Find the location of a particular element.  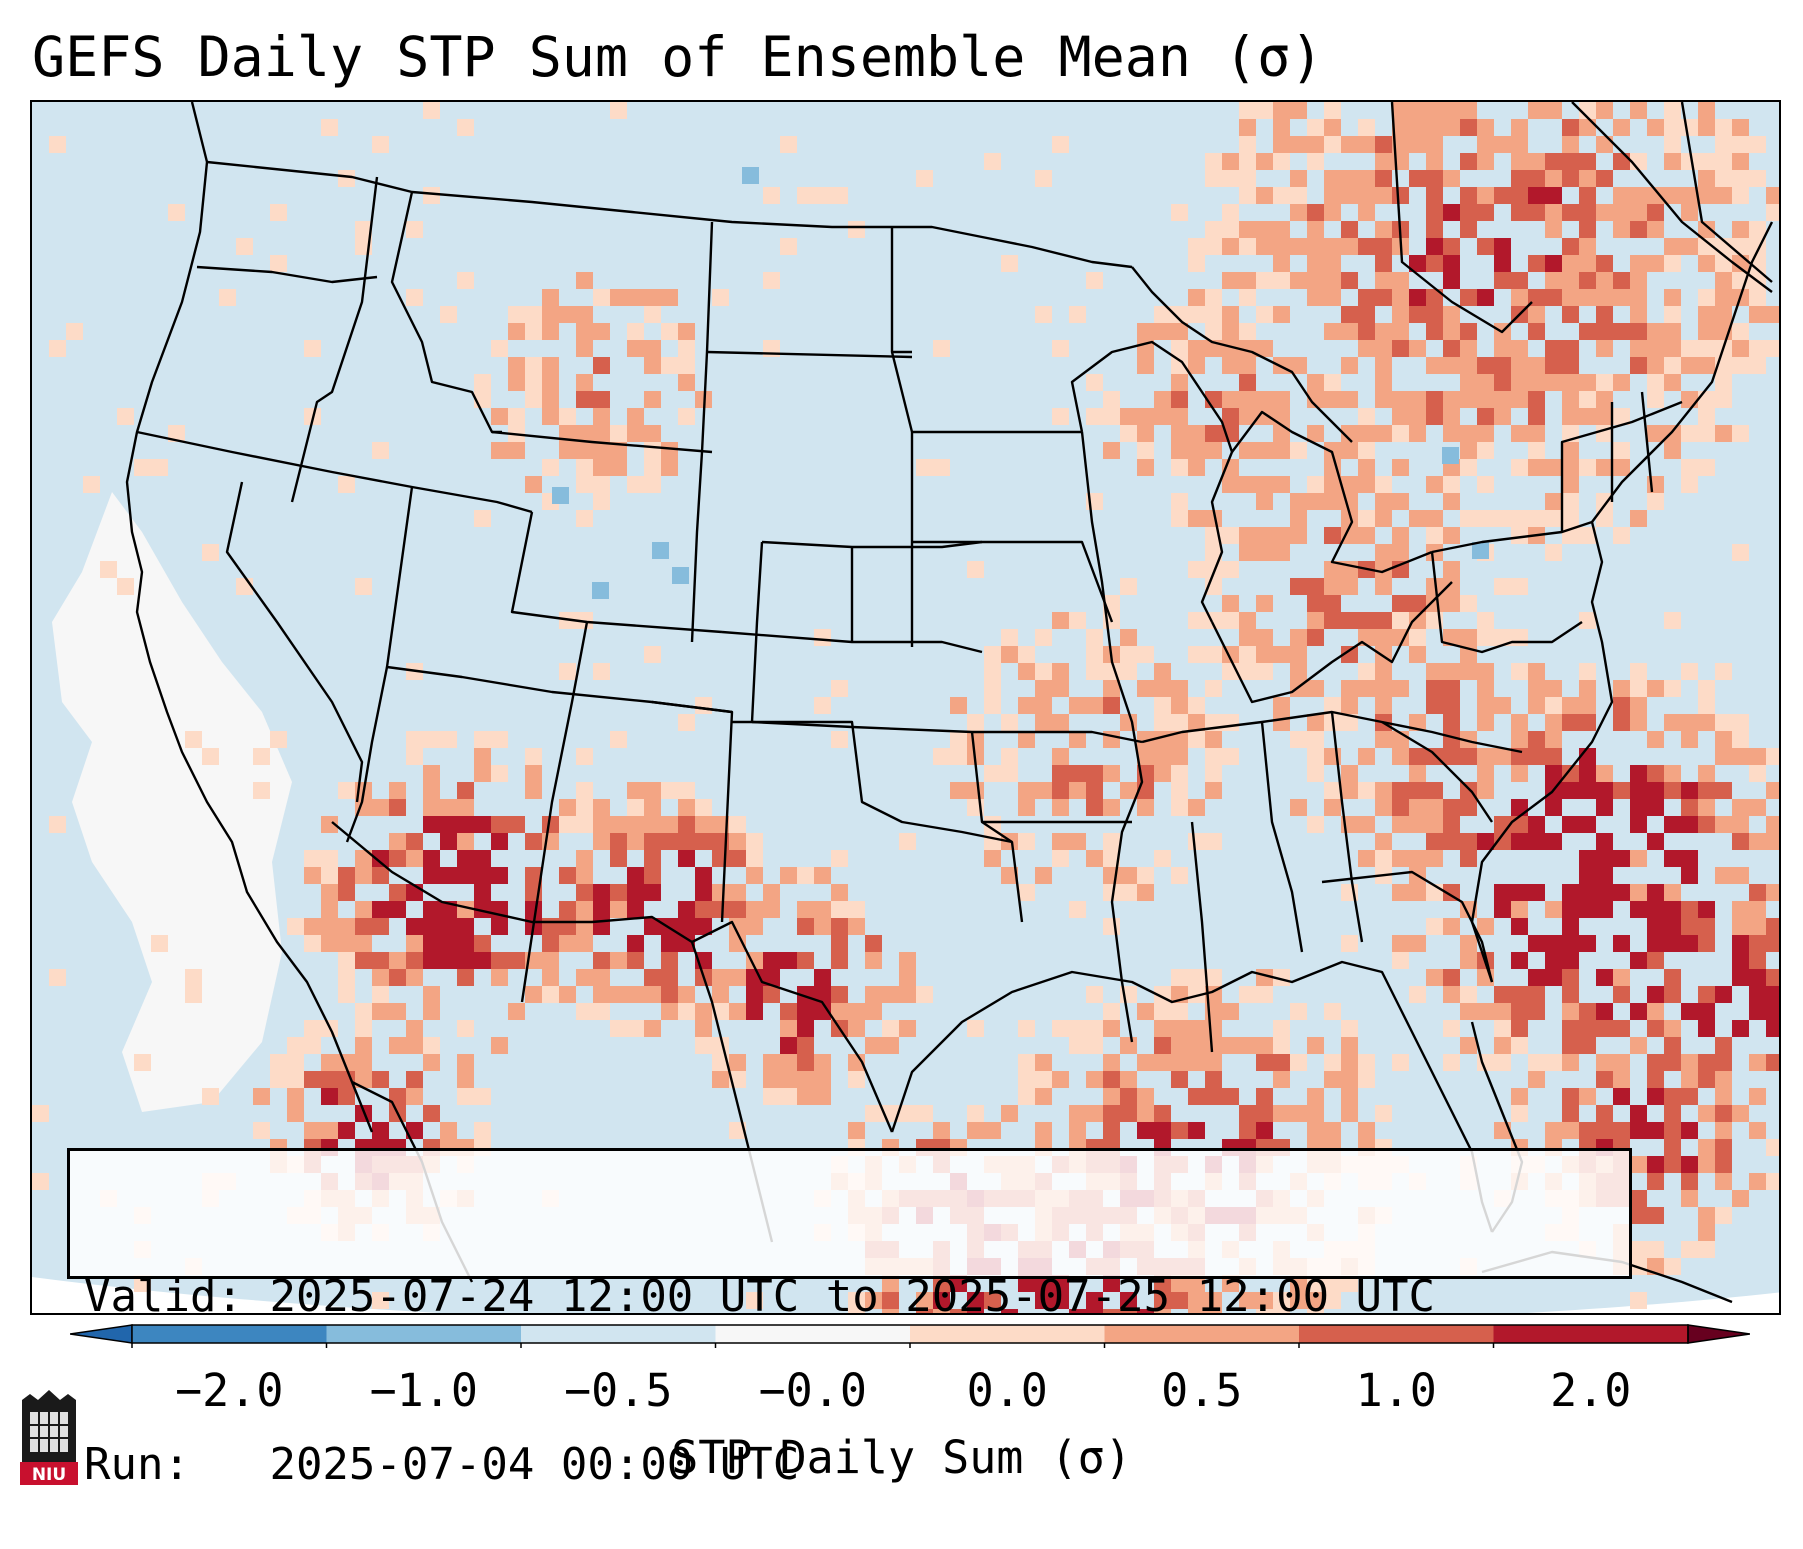

colorbar-tick-label: 0.0 is located at coordinates (1007, 1390).